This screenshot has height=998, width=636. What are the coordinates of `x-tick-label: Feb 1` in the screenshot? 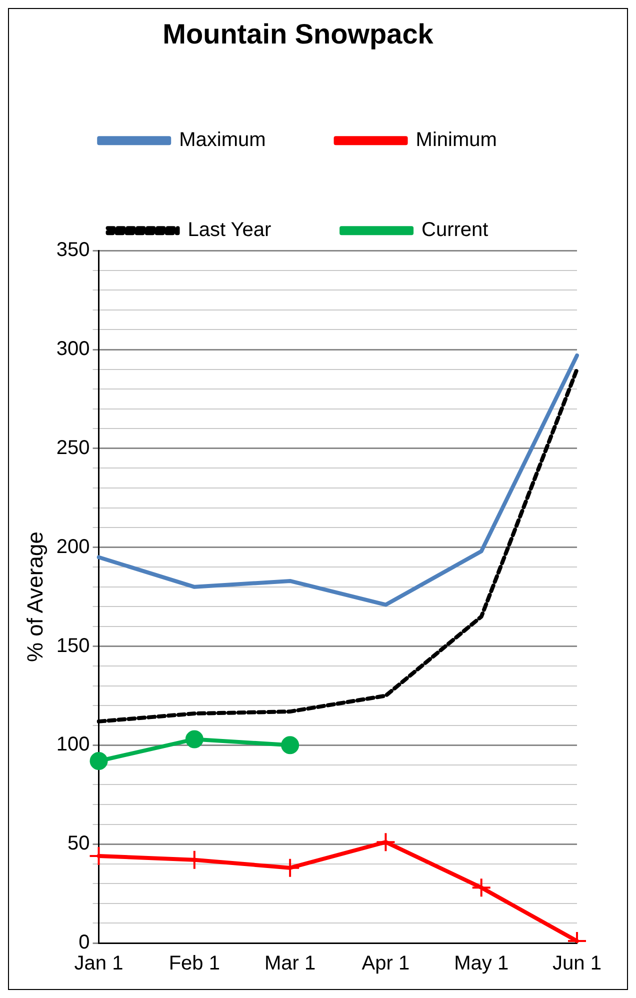 It's located at (194, 963).